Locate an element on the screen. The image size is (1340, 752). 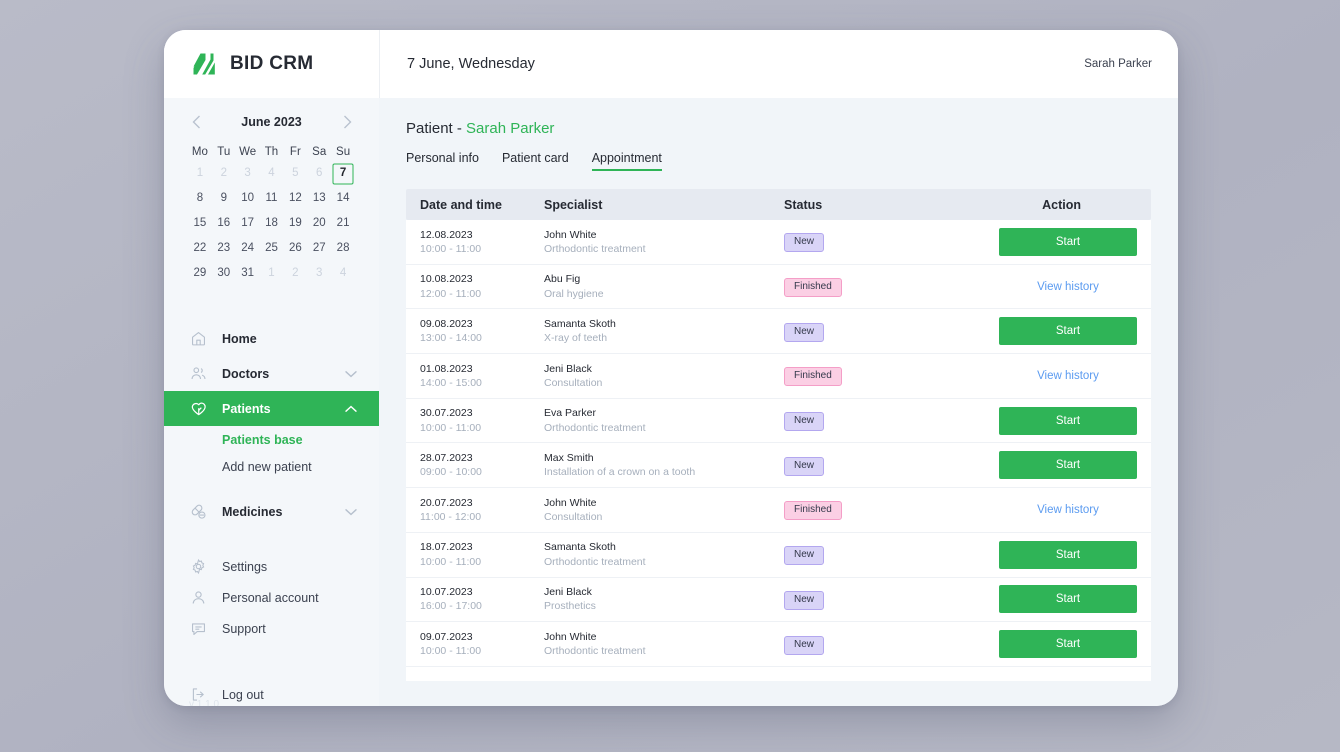
calendar-day: 10 is located at coordinates (248, 198).